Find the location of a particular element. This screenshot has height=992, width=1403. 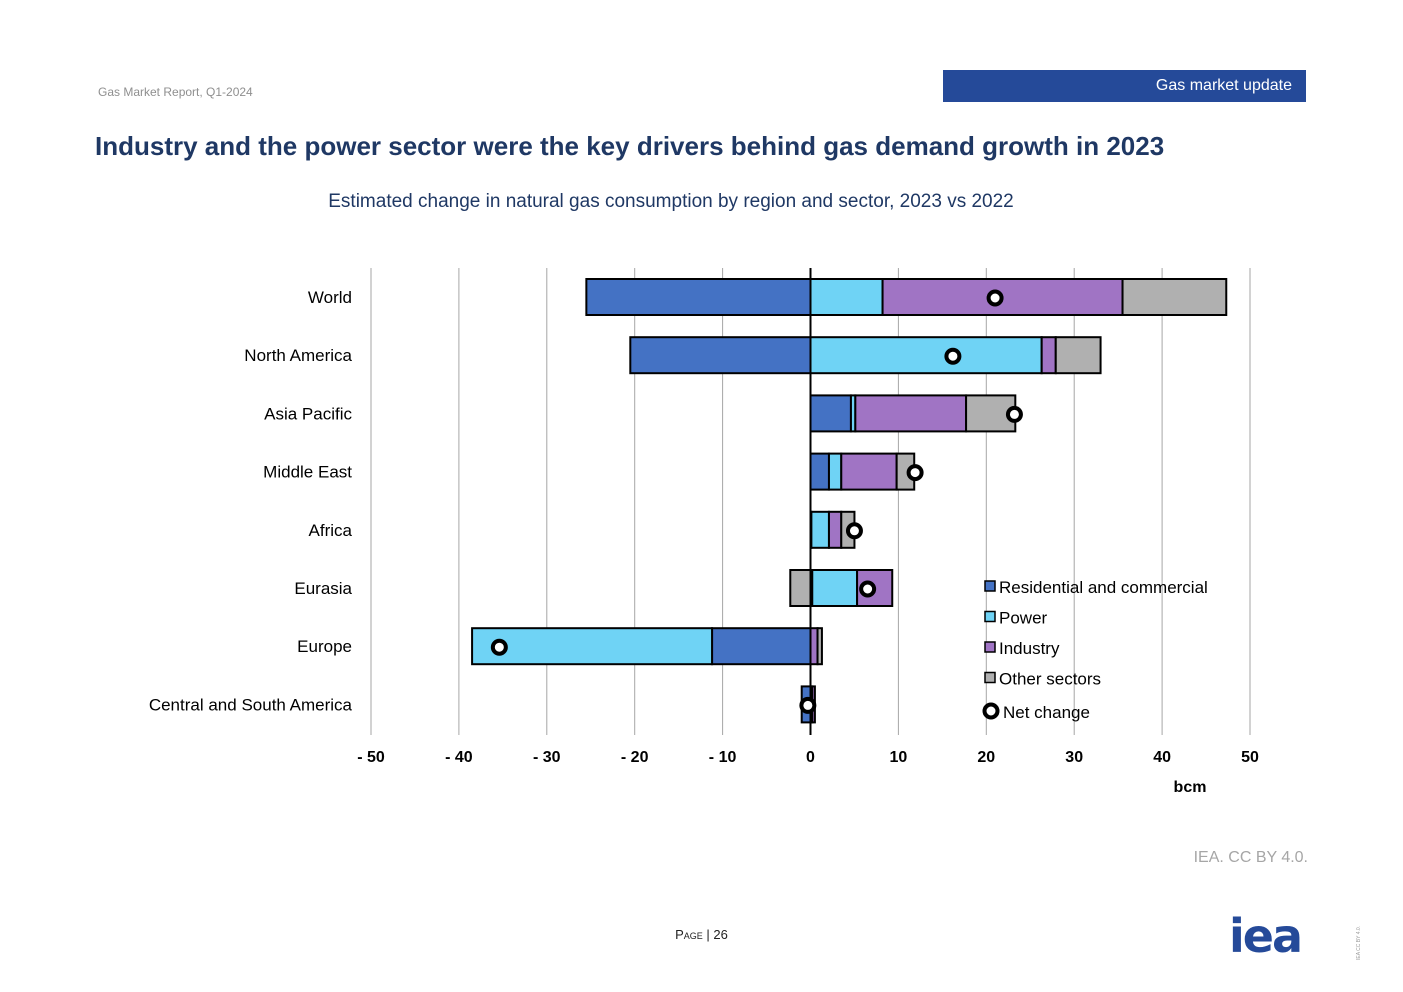

page-label: Page is located at coordinates (689, 934).